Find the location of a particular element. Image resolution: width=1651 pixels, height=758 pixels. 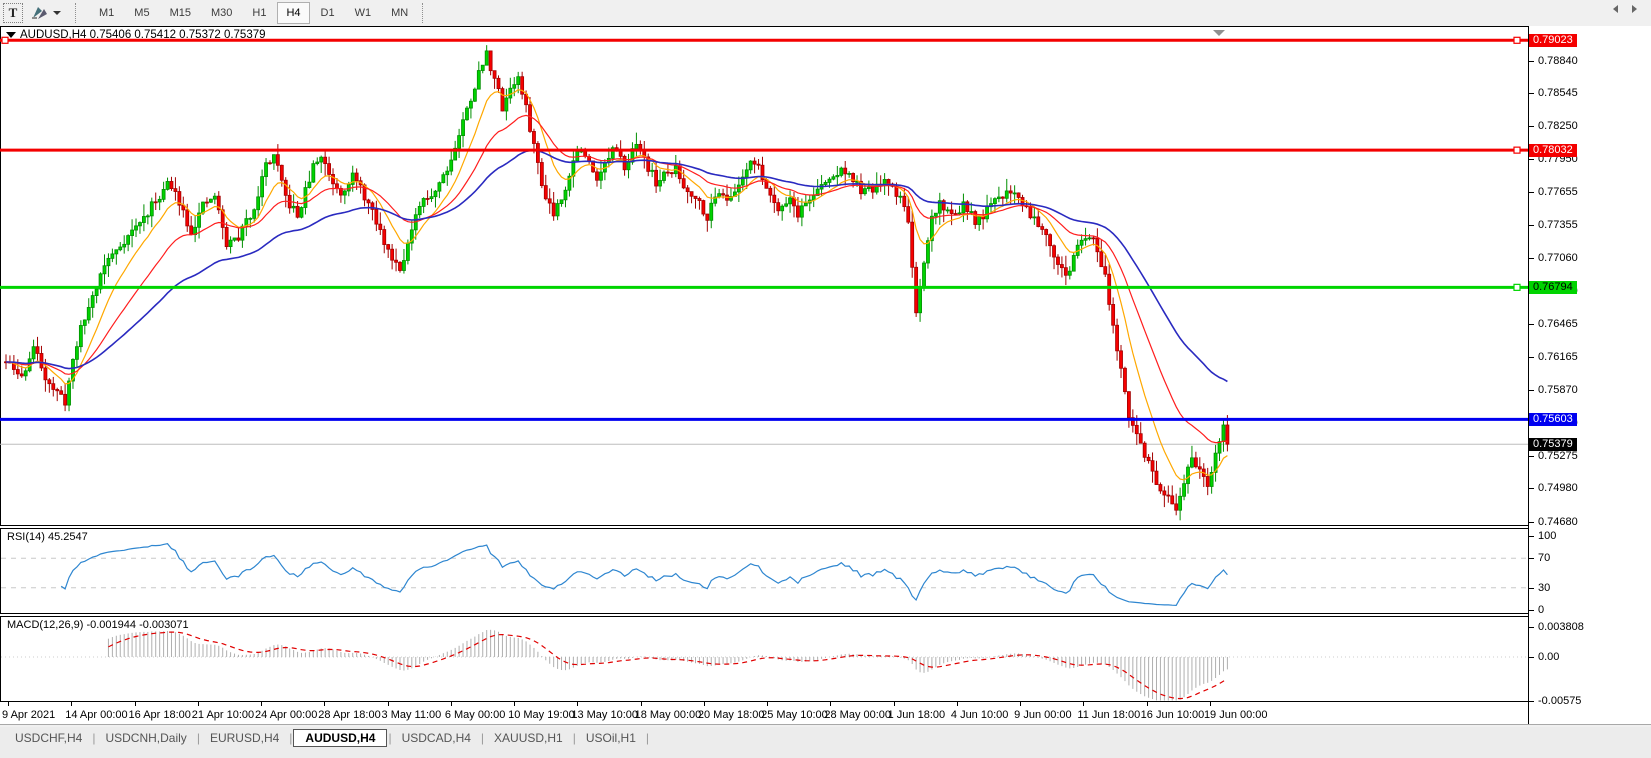

price-axis-border is located at coordinates (1528, 375).